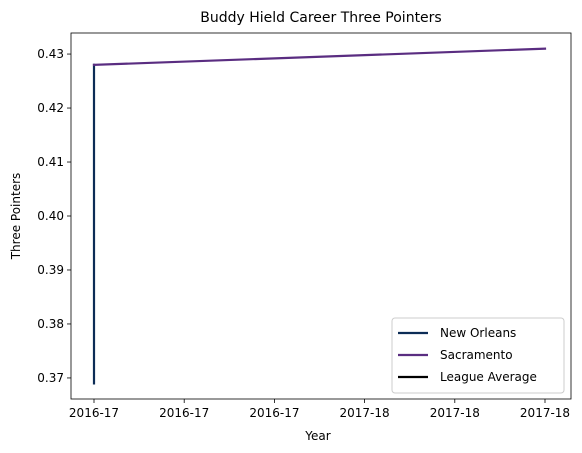 Image resolution: width=582 pixels, height=453 pixels. Describe the element at coordinates (50, 108) in the screenshot. I see `y-tick-label: 0.42` at that location.